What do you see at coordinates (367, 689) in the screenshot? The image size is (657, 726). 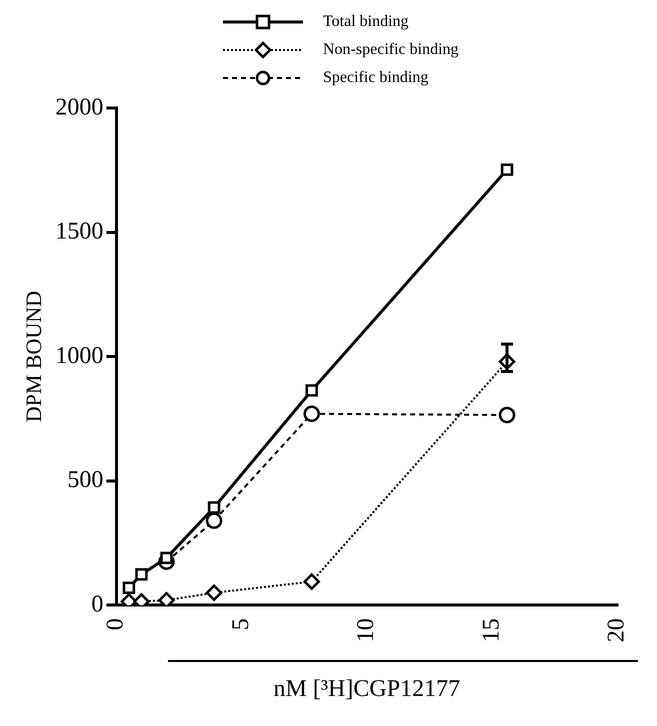 I see `x-axis-title: nM [³H]CGP12177` at bounding box center [367, 689].